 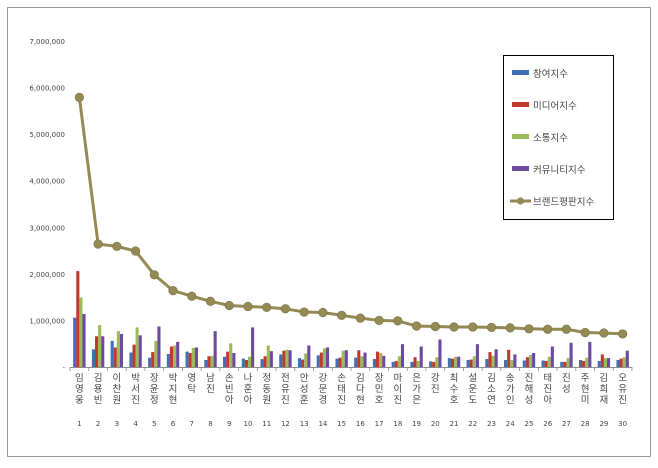 I want to click on x-category-label-char: 동, so click(x=266, y=389).